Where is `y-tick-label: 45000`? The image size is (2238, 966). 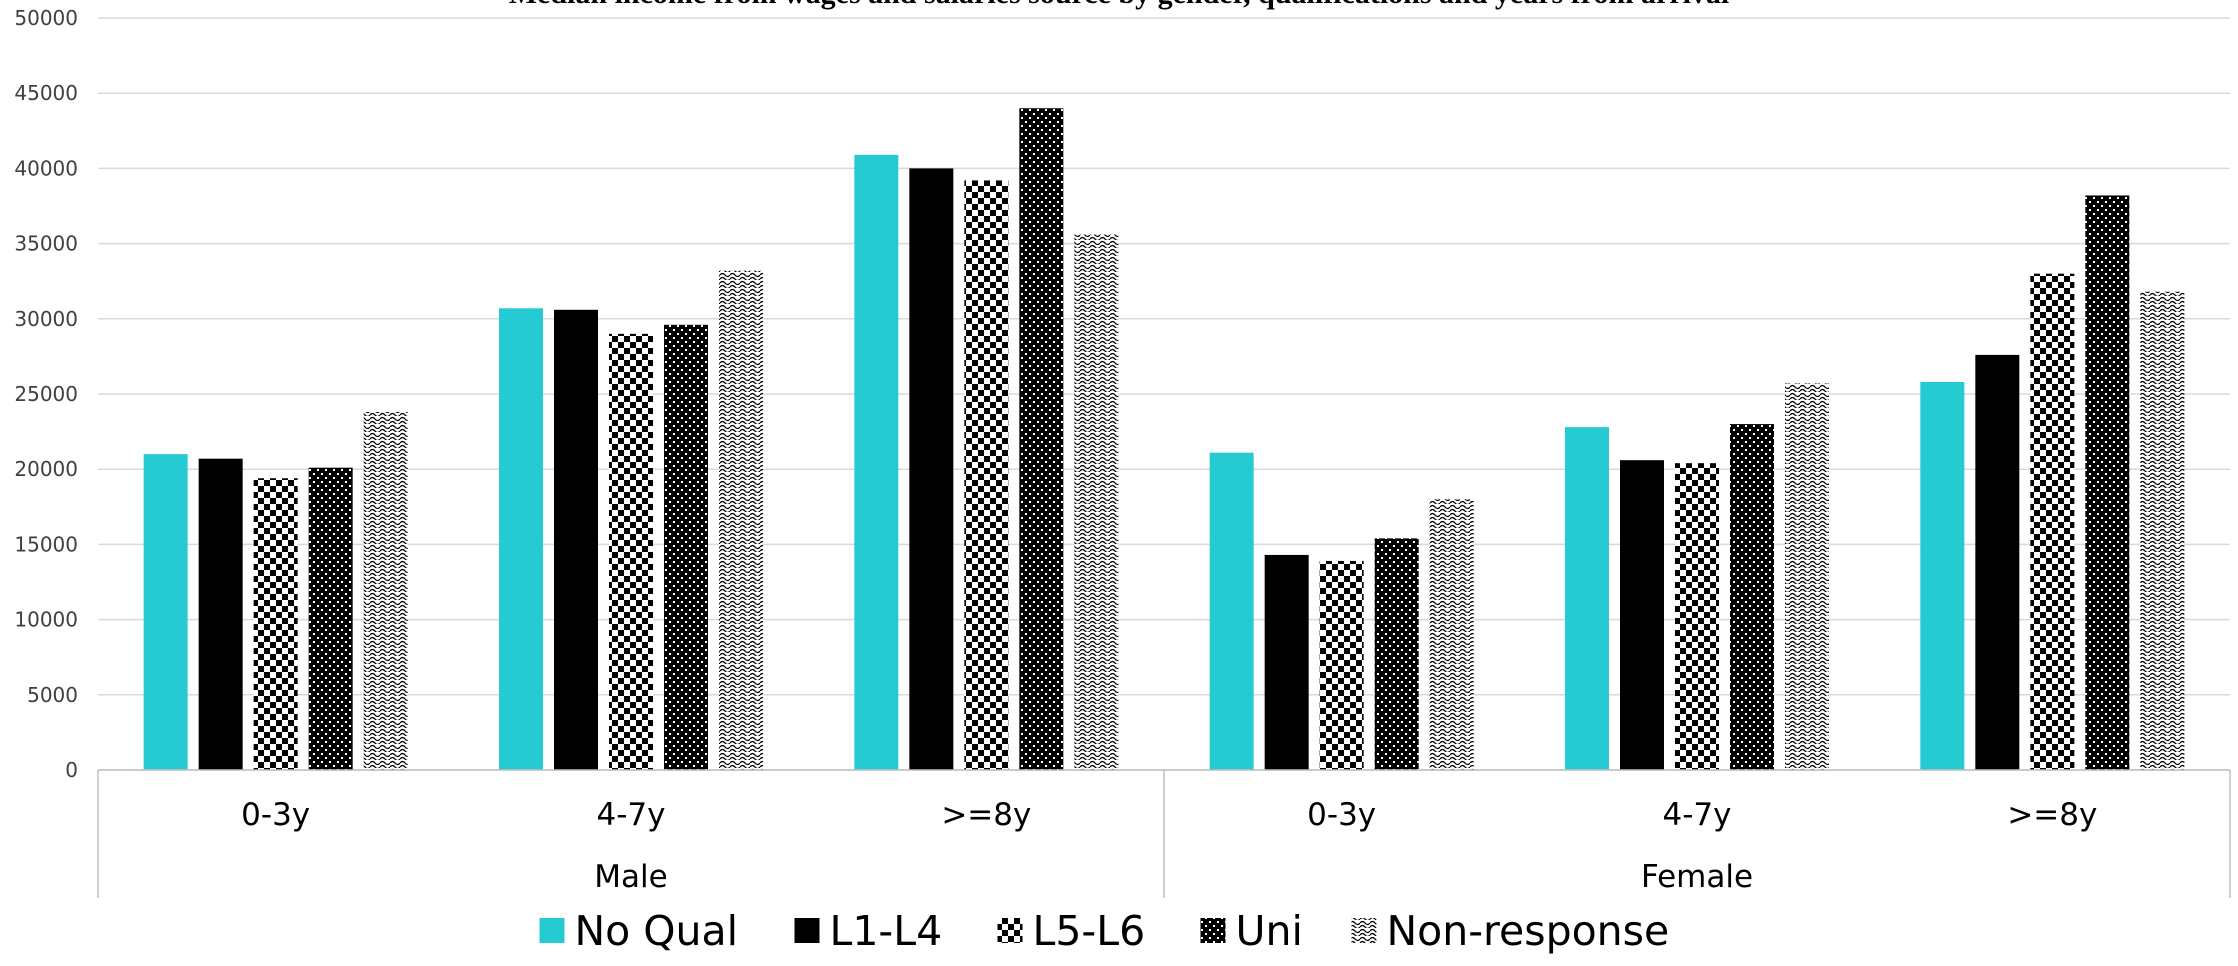 y-tick-label: 45000 is located at coordinates (46, 93).